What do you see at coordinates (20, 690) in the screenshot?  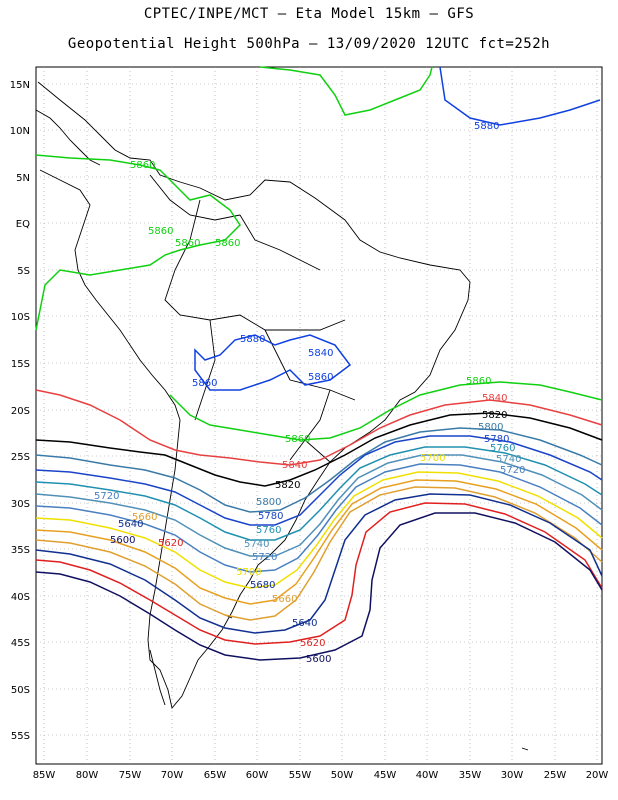 I see `lat-label: 50S` at bounding box center [20, 690].